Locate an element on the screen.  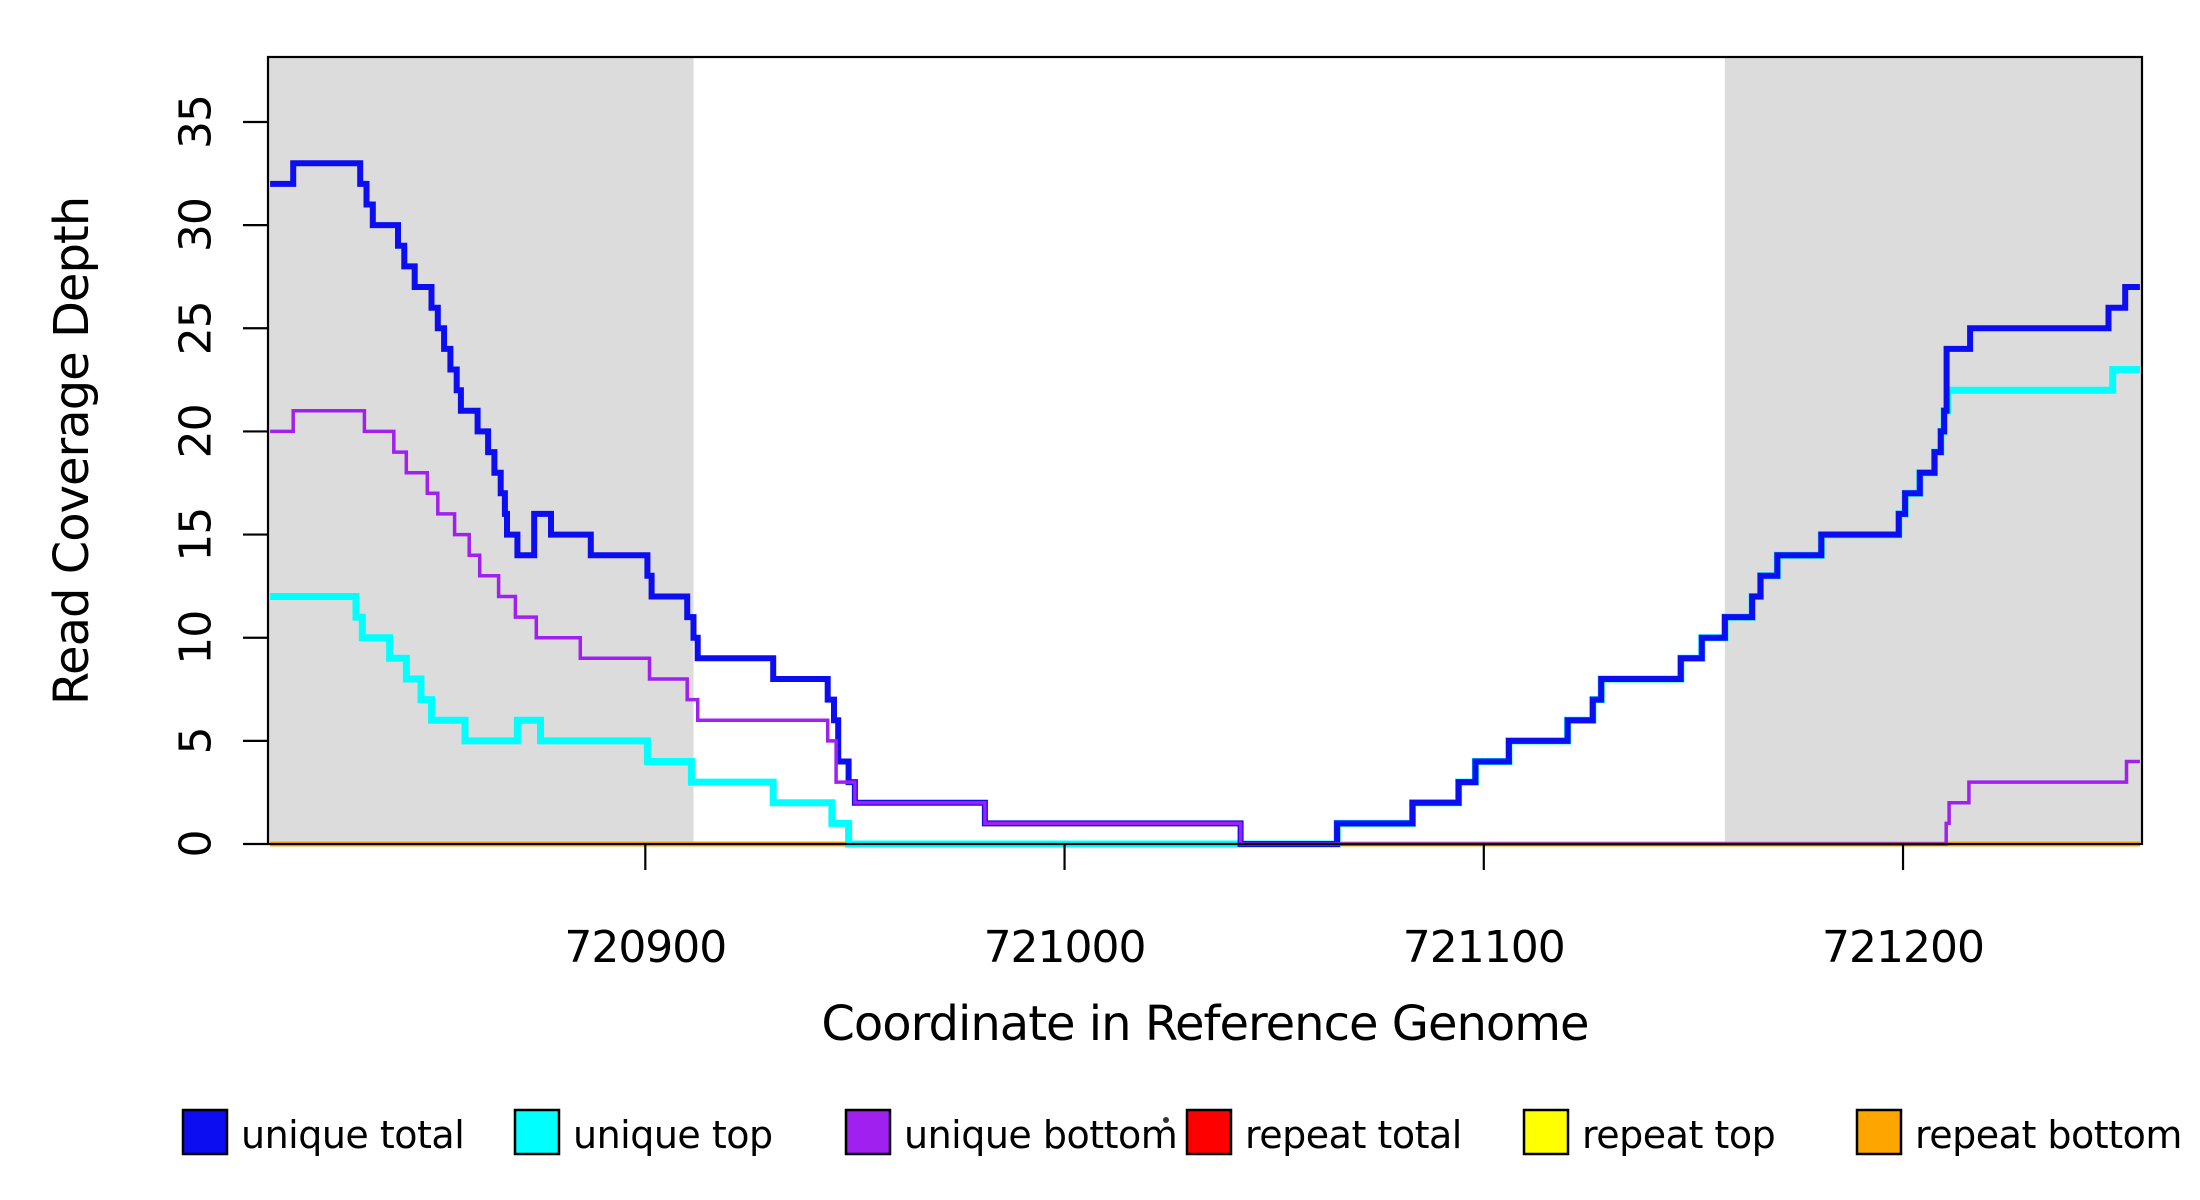
legend-swatch-repeat-bottom is located at coordinates (1879, 1132).